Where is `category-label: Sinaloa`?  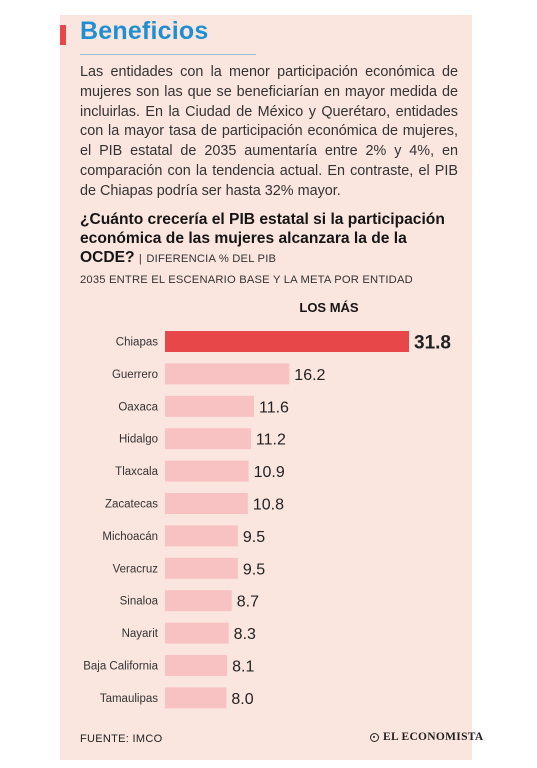 category-label: Sinaloa is located at coordinates (139, 602).